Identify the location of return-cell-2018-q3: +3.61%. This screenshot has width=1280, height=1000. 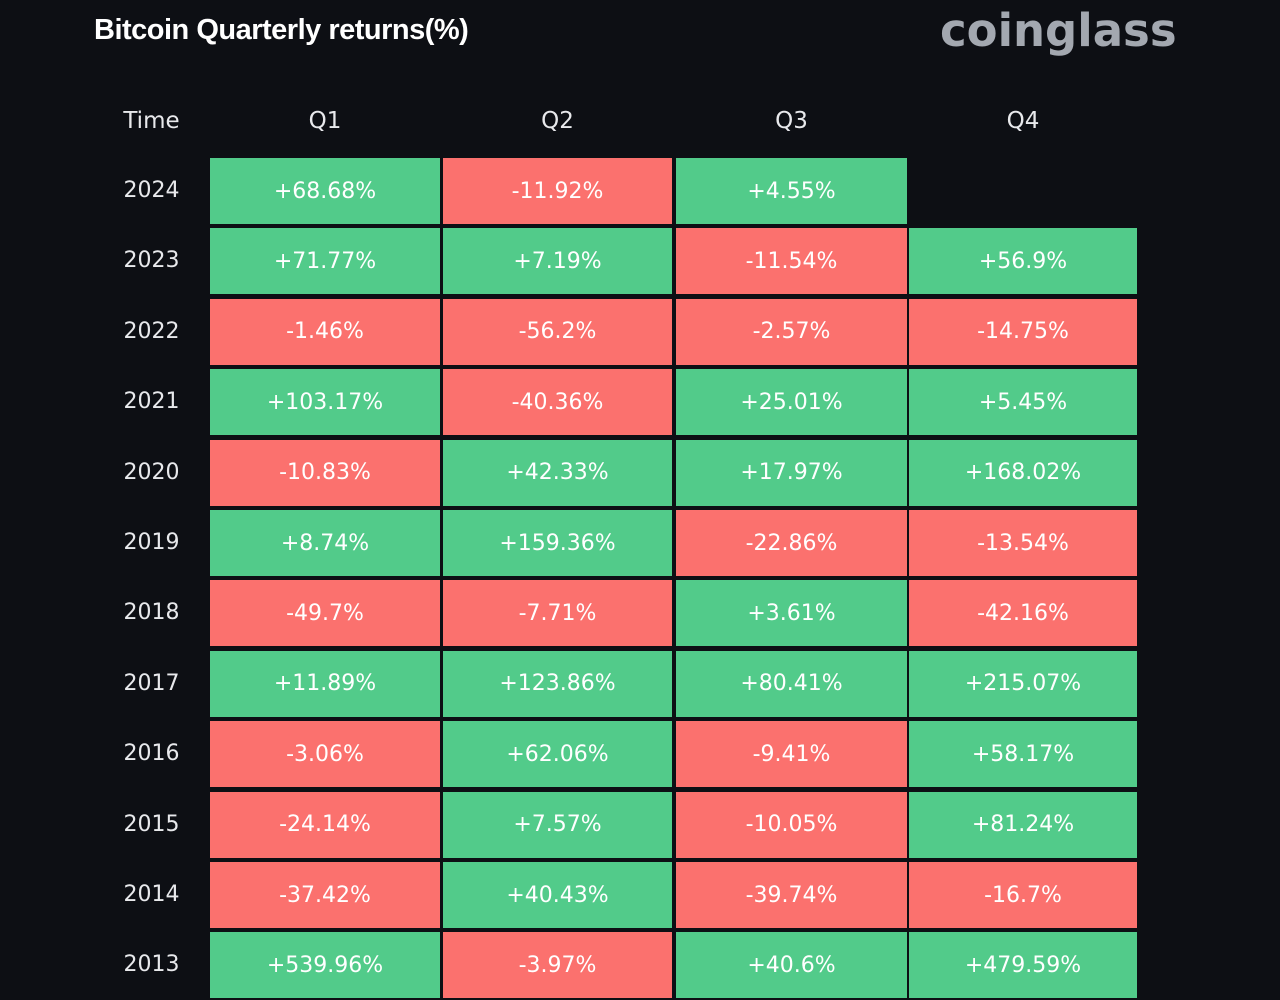
(791, 613).